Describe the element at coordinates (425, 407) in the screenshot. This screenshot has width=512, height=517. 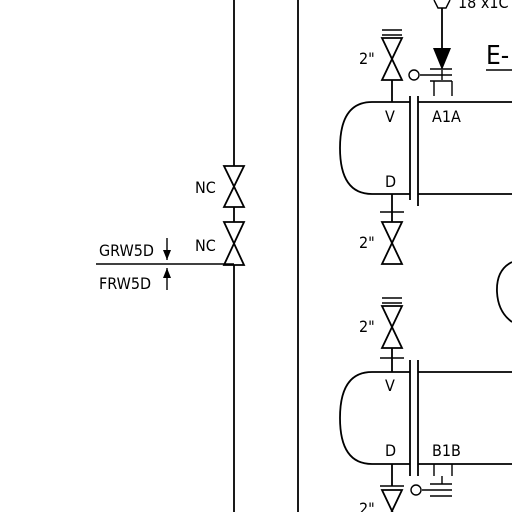
I see `heat-exchanger-b` at that location.